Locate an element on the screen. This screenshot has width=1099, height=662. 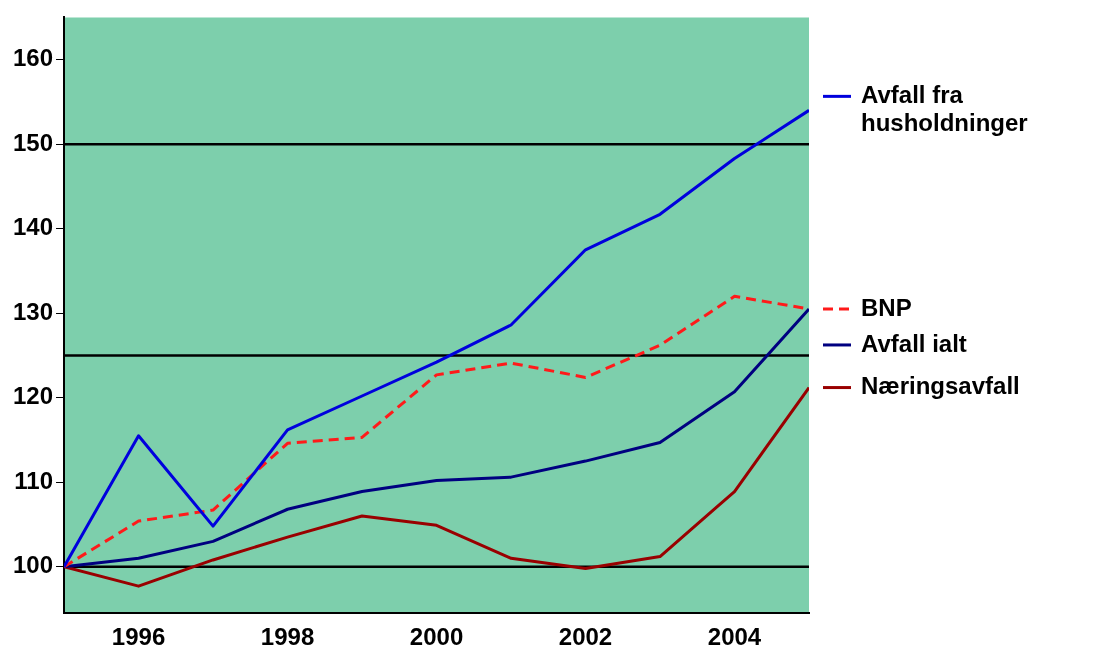
legend-label: BNP is located at coordinates (886, 307).